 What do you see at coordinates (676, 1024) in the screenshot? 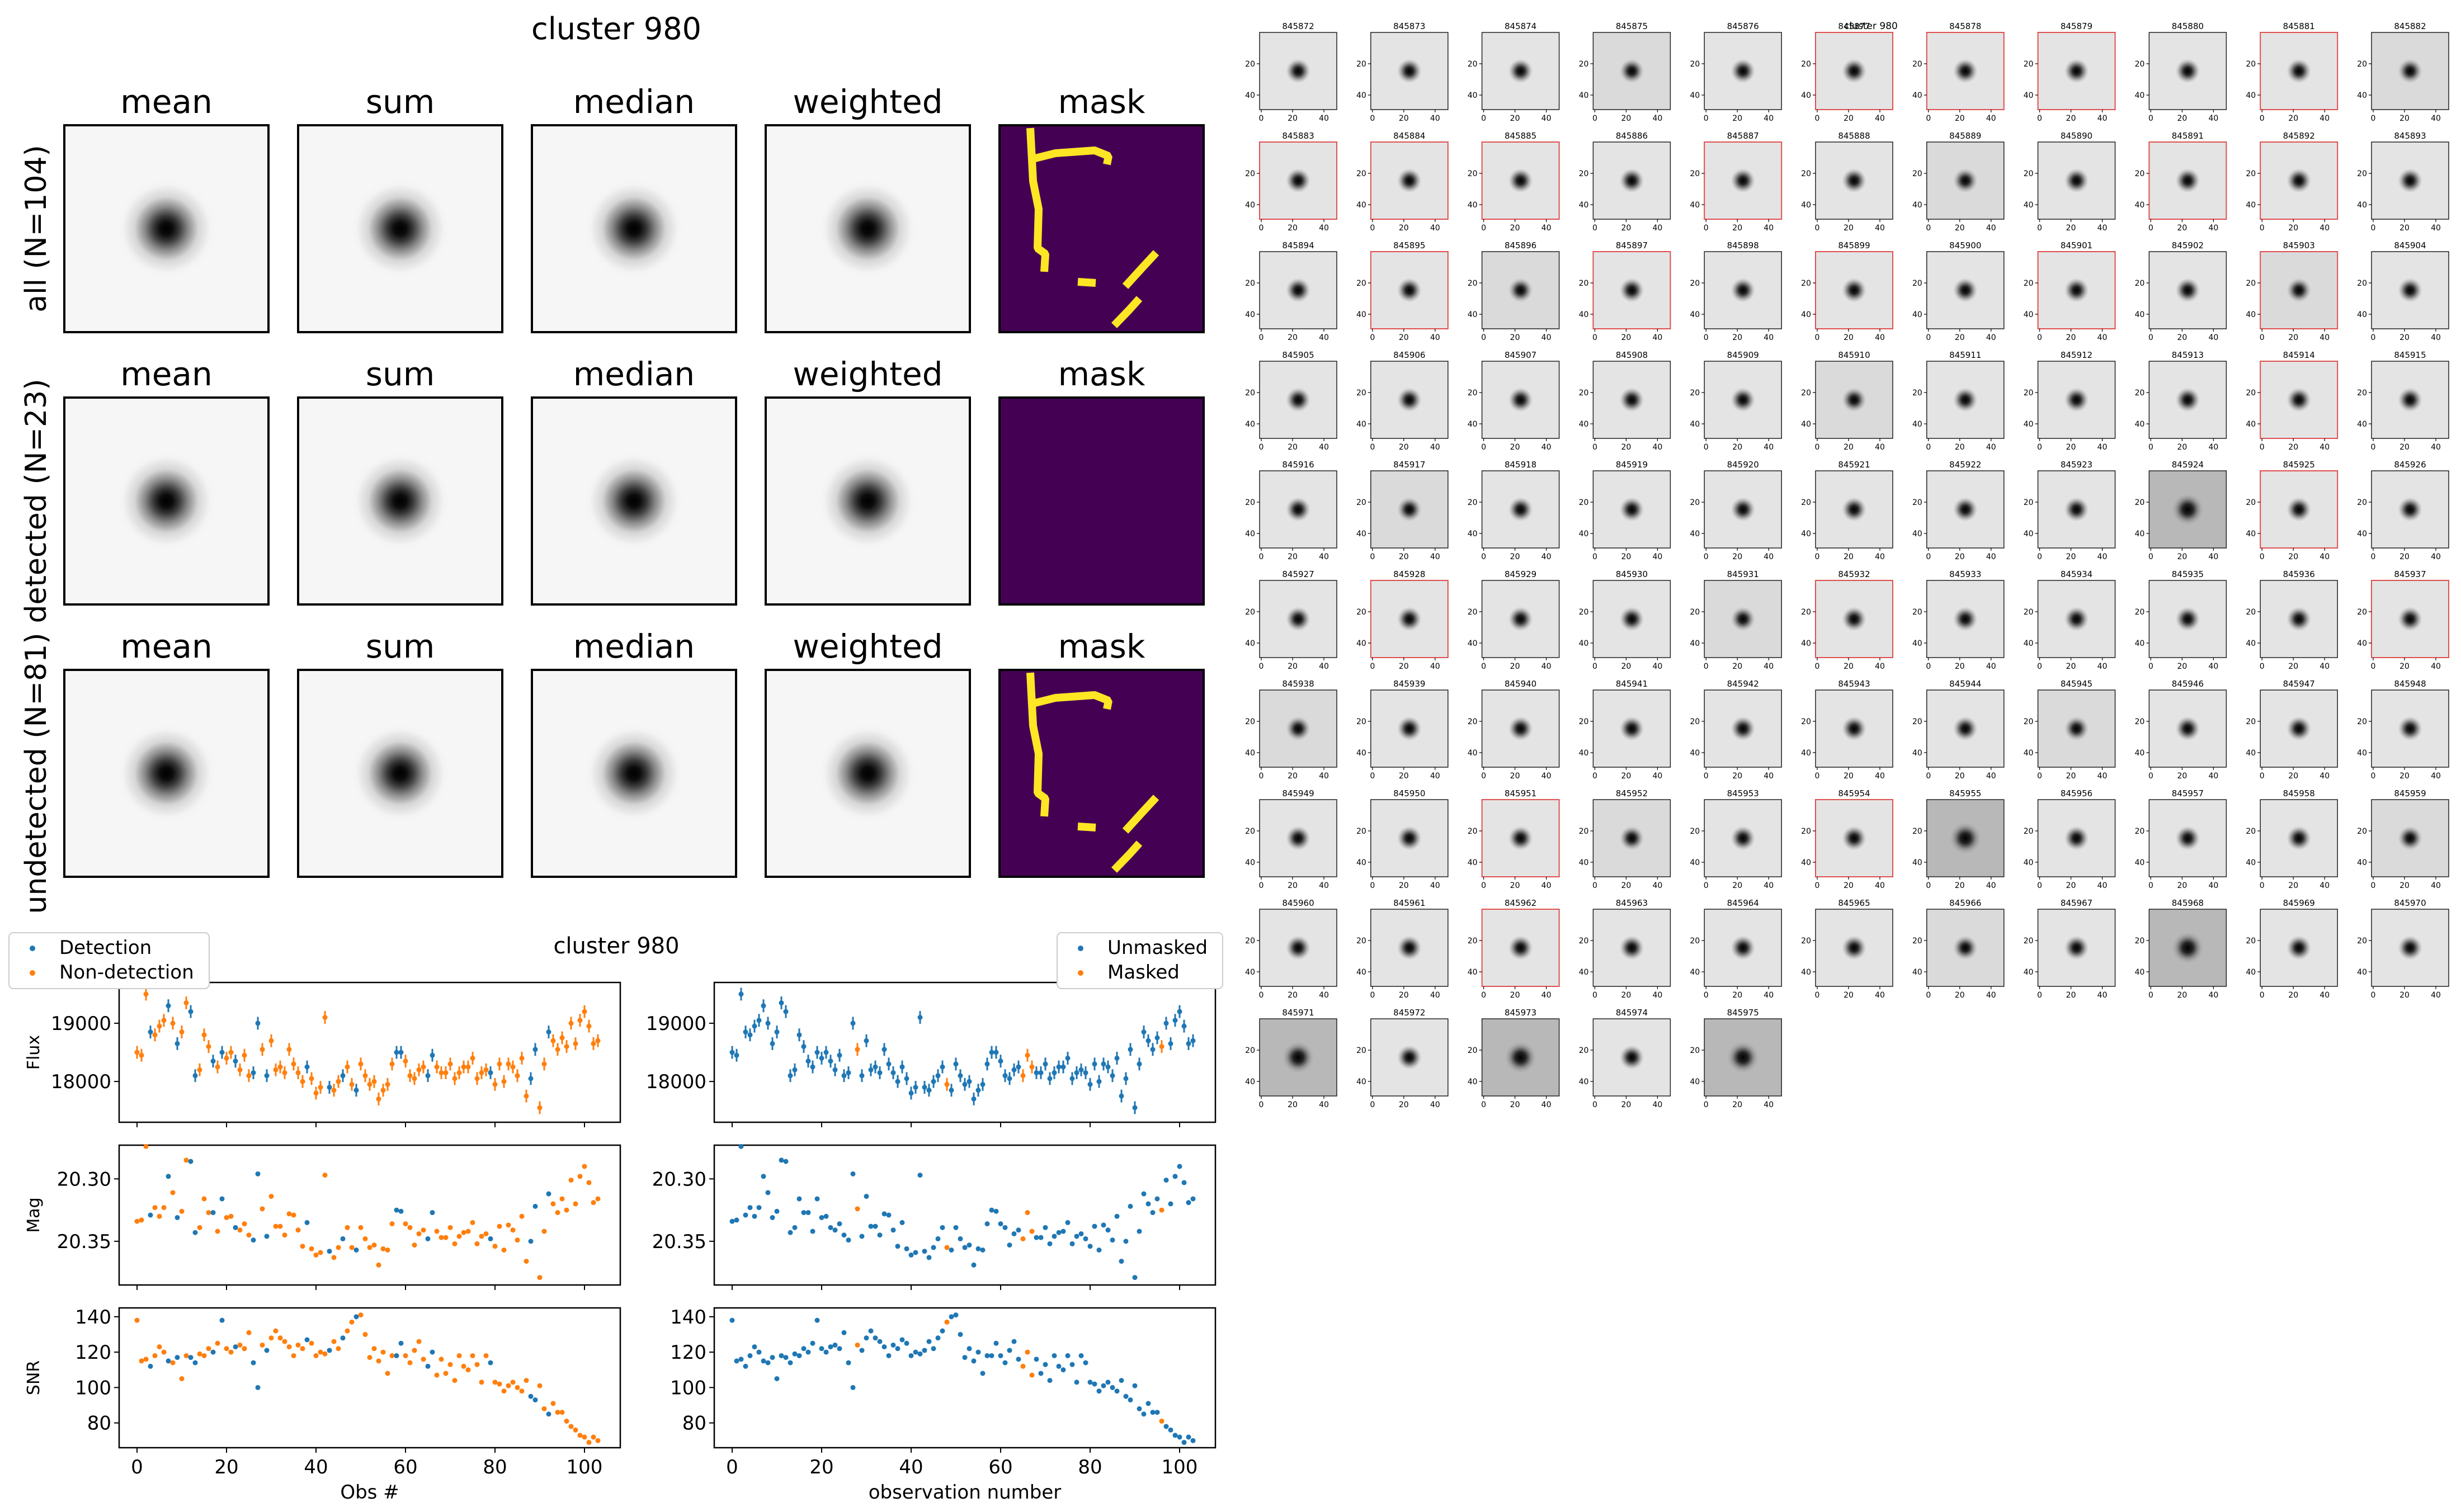
I see `y-tick-label: 19000` at bounding box center [676, 1024].